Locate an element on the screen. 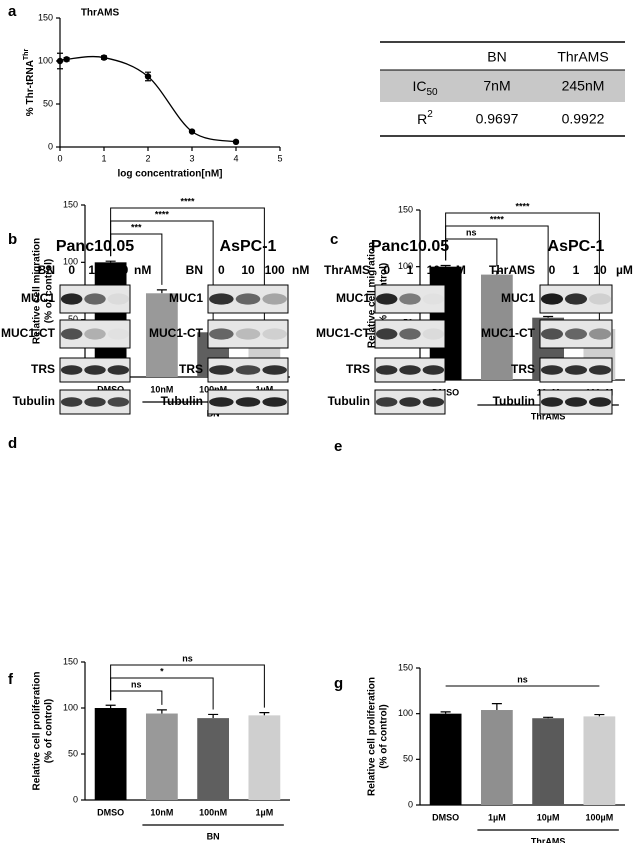 The width and height of the screenshot is (640, 843). panel-label: d is located at coordinates (12, 443).